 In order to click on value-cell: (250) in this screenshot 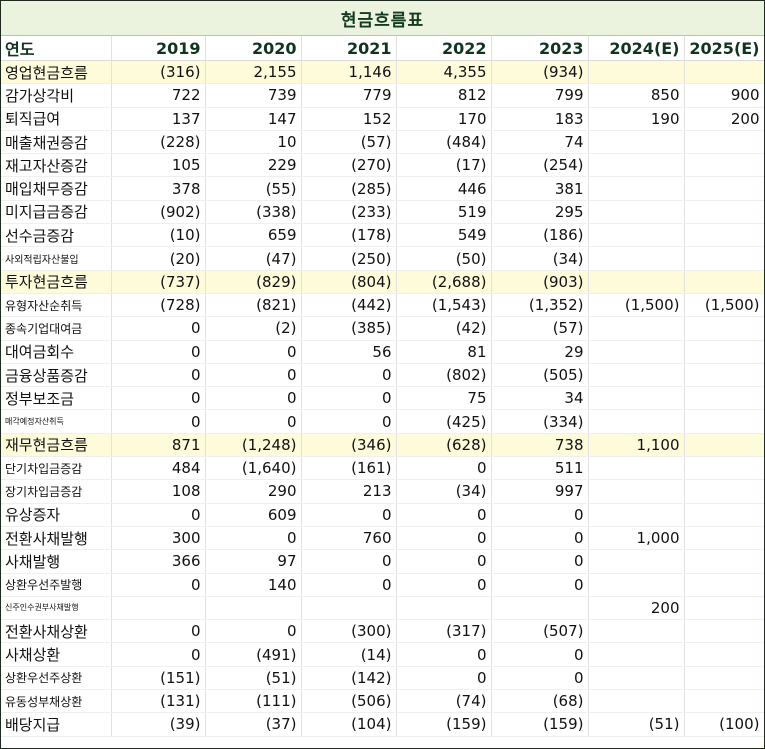, I will do `click(349, 258)`.